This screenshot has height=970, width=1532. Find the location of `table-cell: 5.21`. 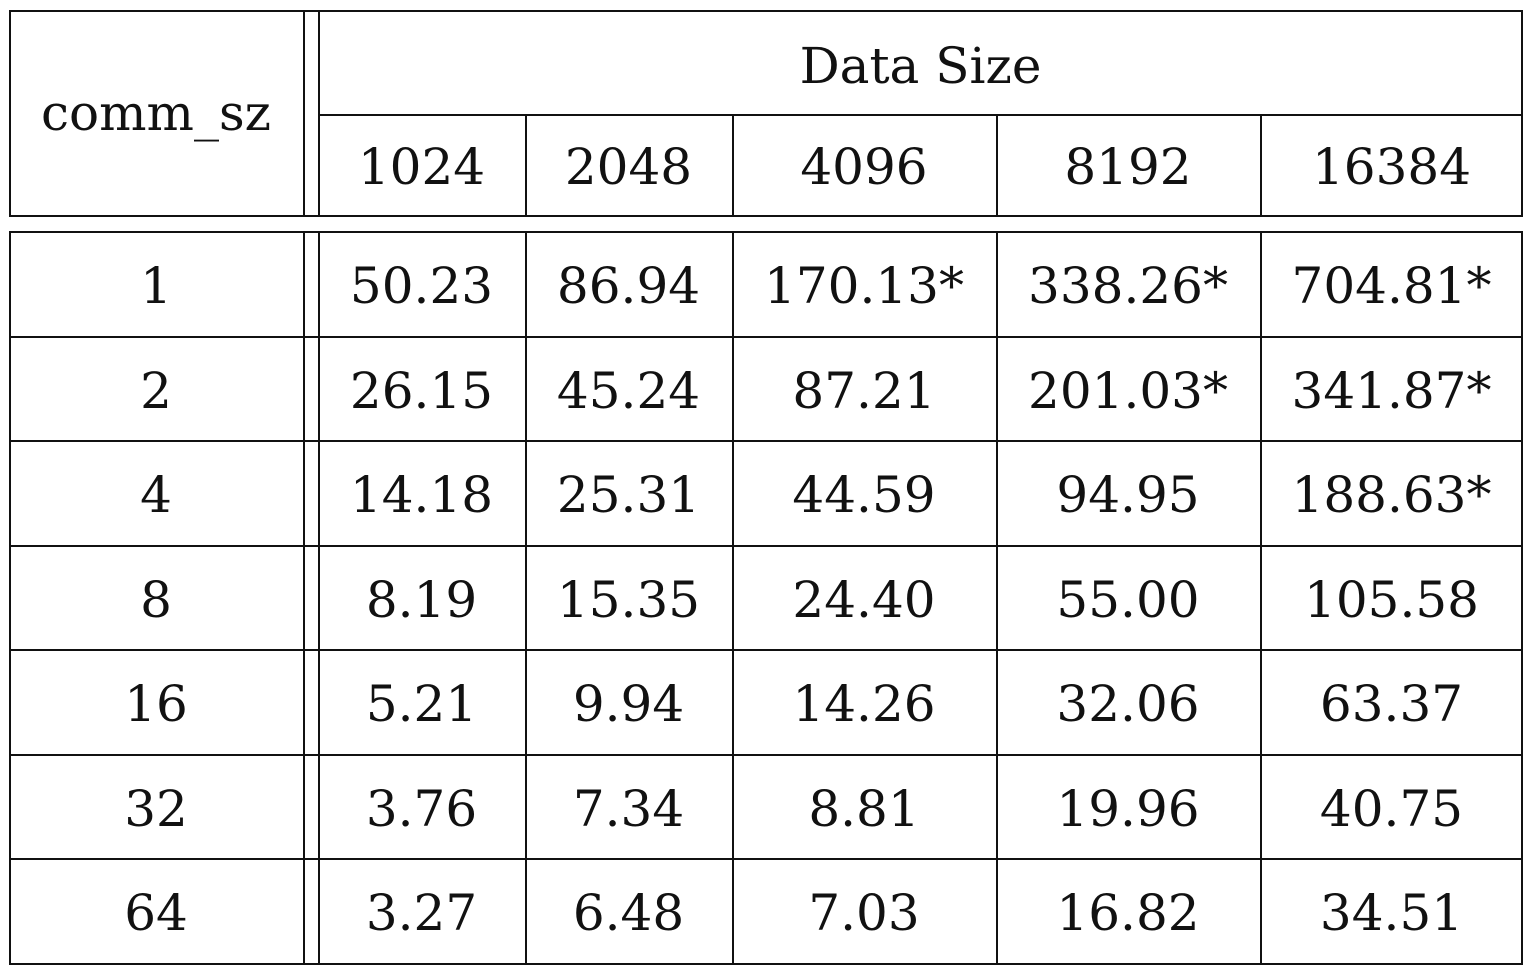

table-cell: 5.21 is located at coordinates (421, 703).